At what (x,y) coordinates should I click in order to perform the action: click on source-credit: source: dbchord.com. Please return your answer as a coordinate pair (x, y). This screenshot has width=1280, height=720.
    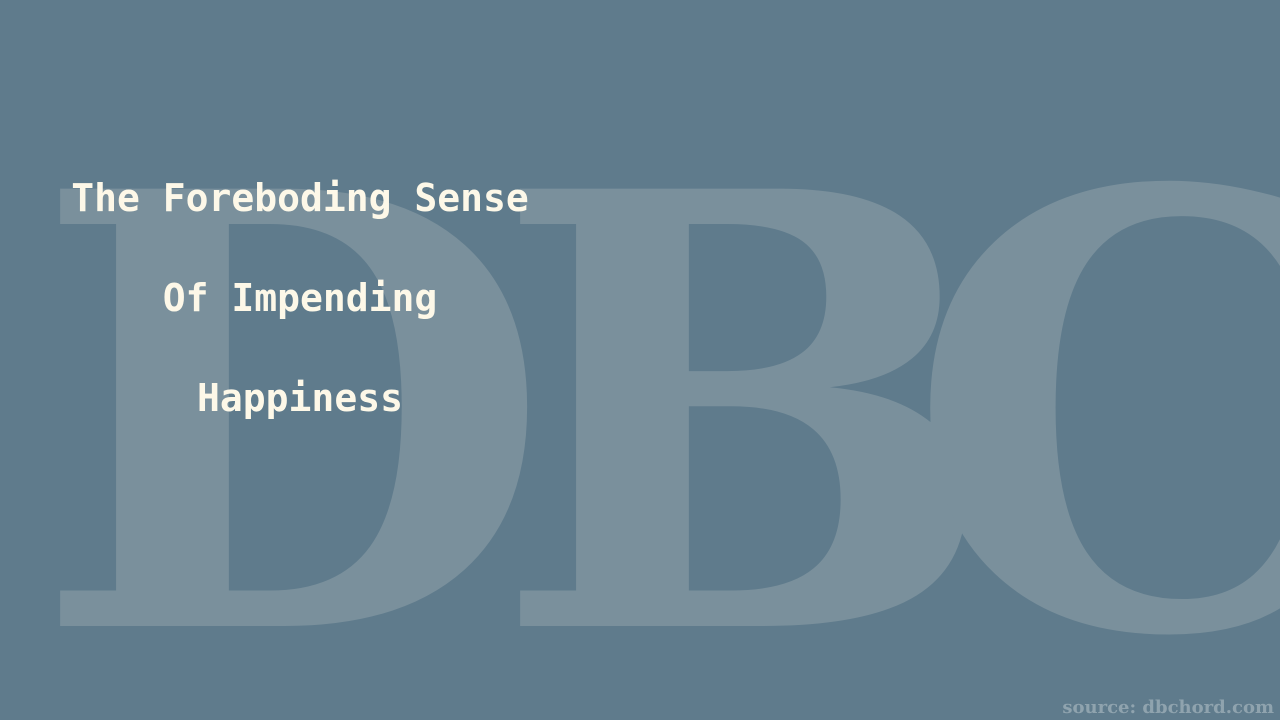
    Looking at the image, I should click on (1168, 707).